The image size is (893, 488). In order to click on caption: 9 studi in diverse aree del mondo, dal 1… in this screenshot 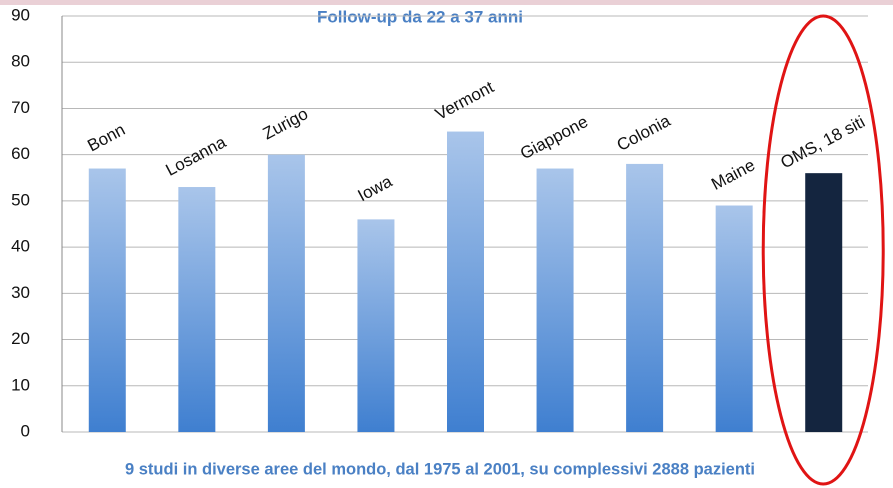, I will do `click(440, 469)`.